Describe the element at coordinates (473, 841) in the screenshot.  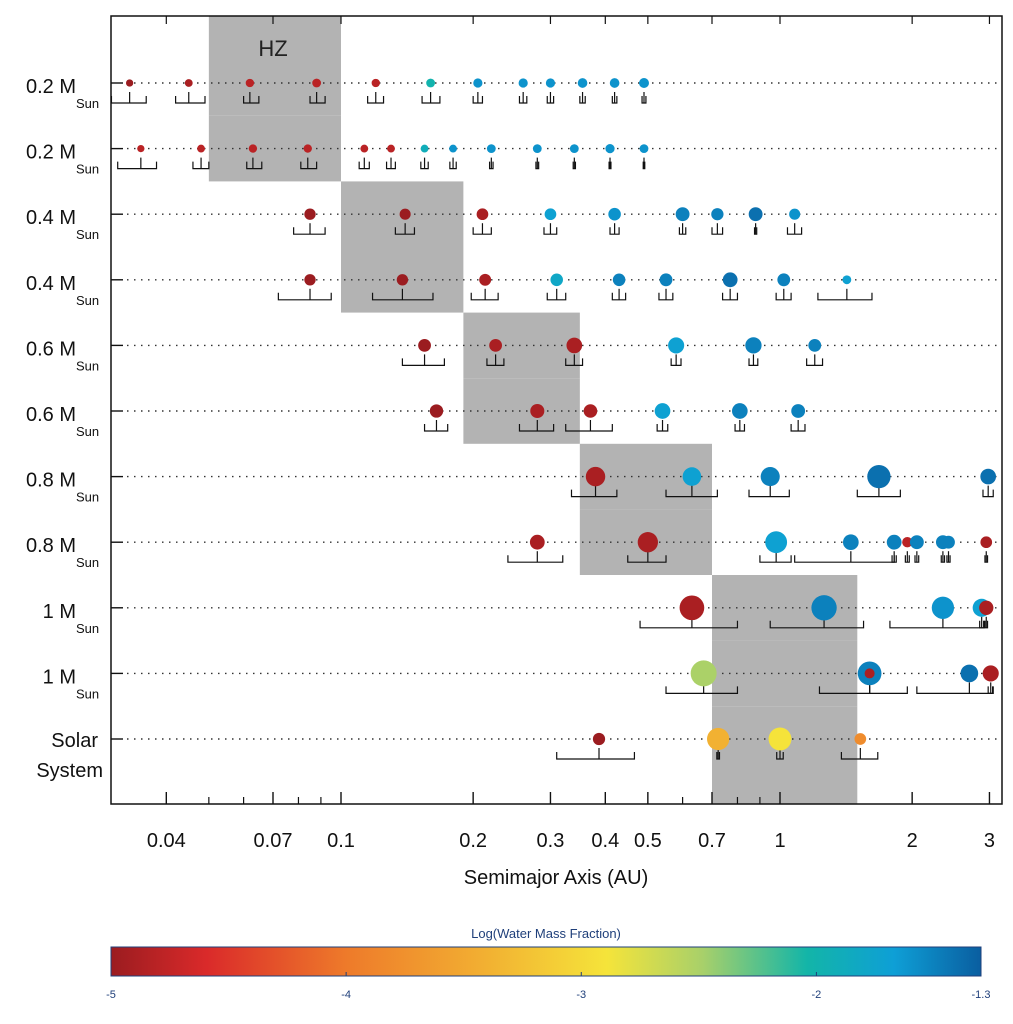
I see `x-tick-label: 0.2` at that location.